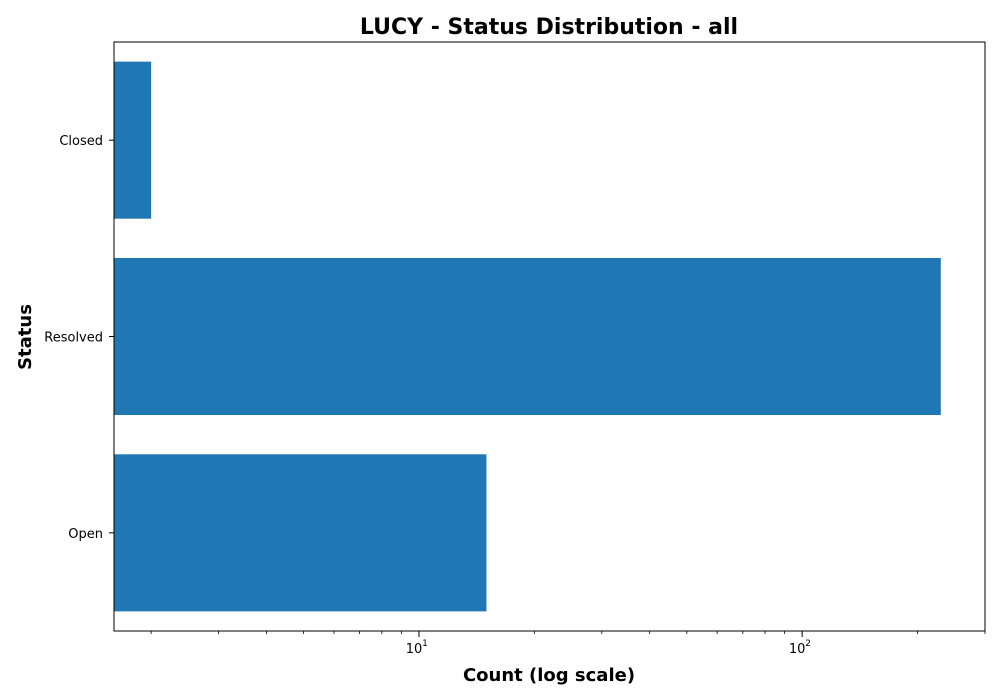  What do you see at coordinates (808, 644) in the screenshot?
I see `x-tick-label-exponent: 2` at bounding box center [808, 644].